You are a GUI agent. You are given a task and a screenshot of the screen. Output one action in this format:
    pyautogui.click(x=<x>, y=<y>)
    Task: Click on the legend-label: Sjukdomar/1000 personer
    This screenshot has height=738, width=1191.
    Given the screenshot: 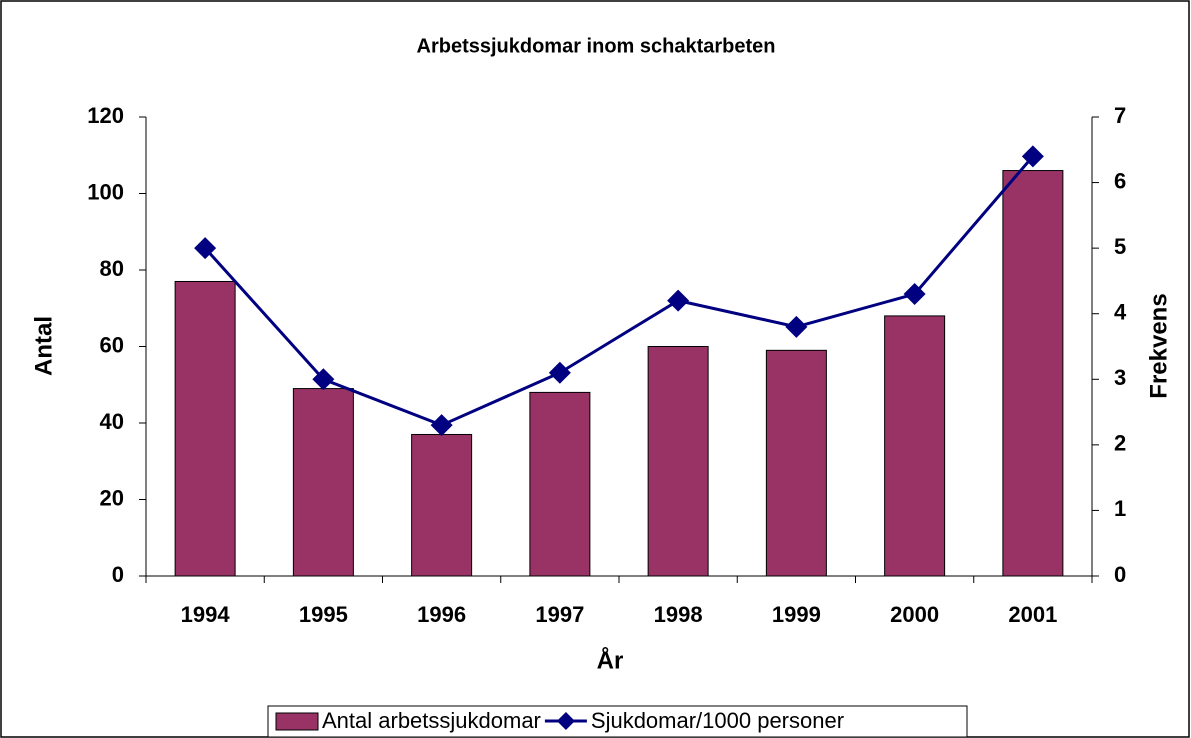 What is the action you would take?
    pyautogui.click(x=717, y=720)
    